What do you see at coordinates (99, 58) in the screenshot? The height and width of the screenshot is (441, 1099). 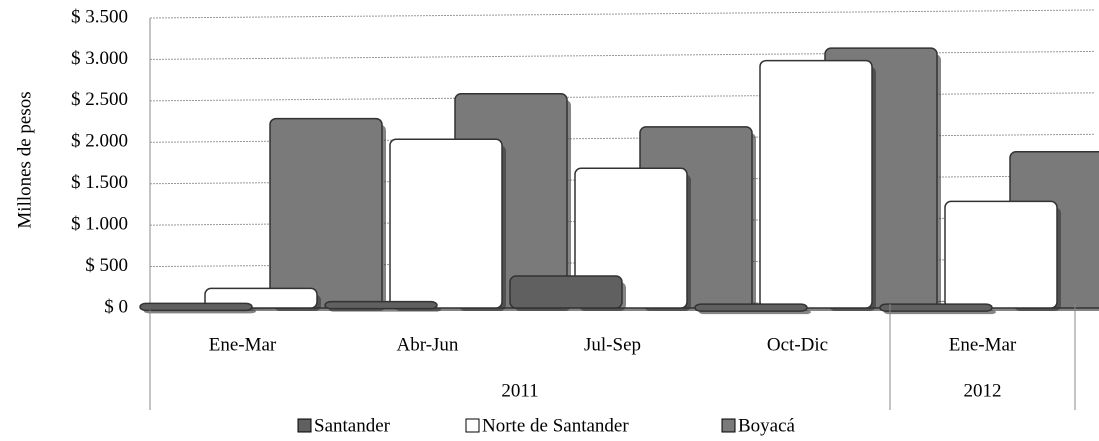 I see `y-tick-label: $ 3.000` at bounding box center [99, 58].